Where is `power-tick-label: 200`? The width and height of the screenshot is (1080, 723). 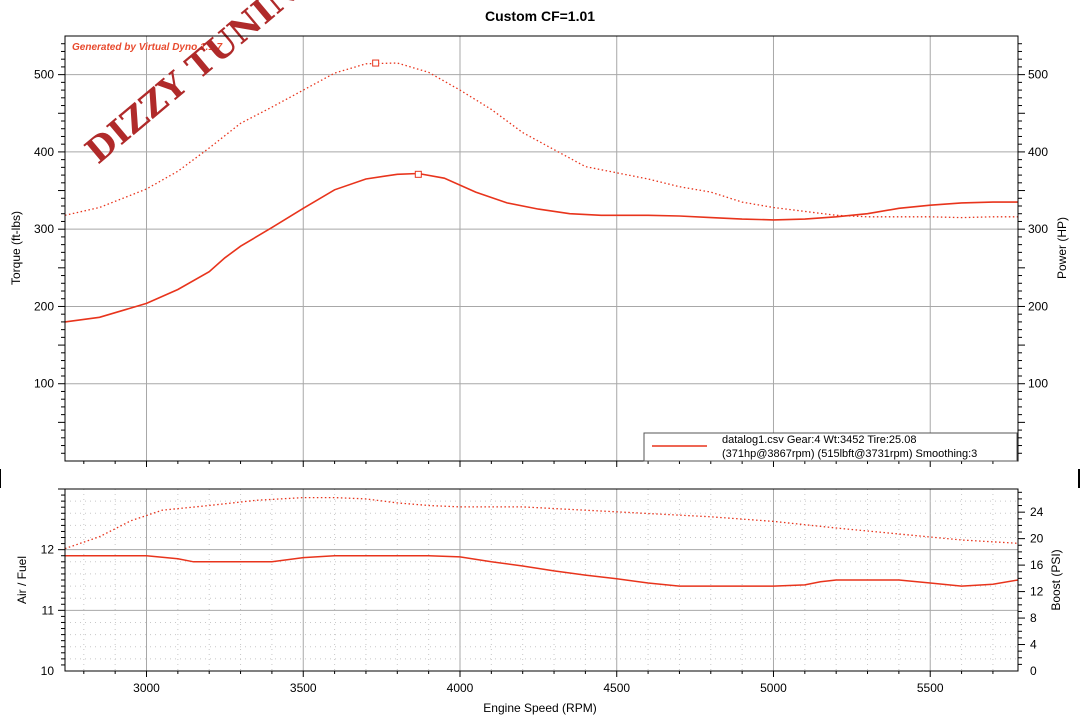
power-tick-label: 200 is located at coordinates (1038, 306).